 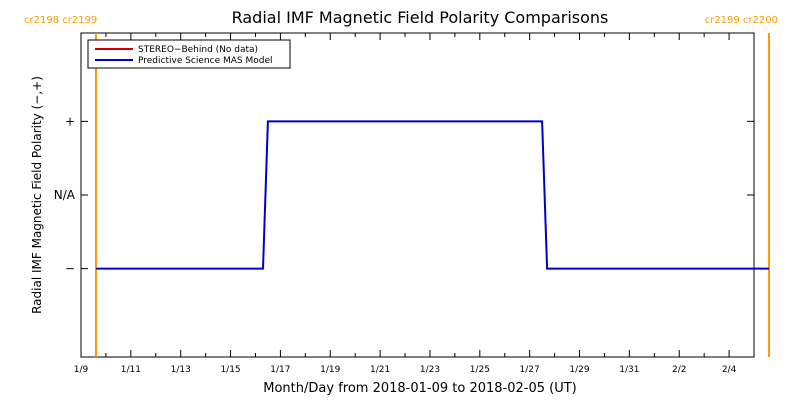 I want to click on legend-box, so click(x=189, y=54).